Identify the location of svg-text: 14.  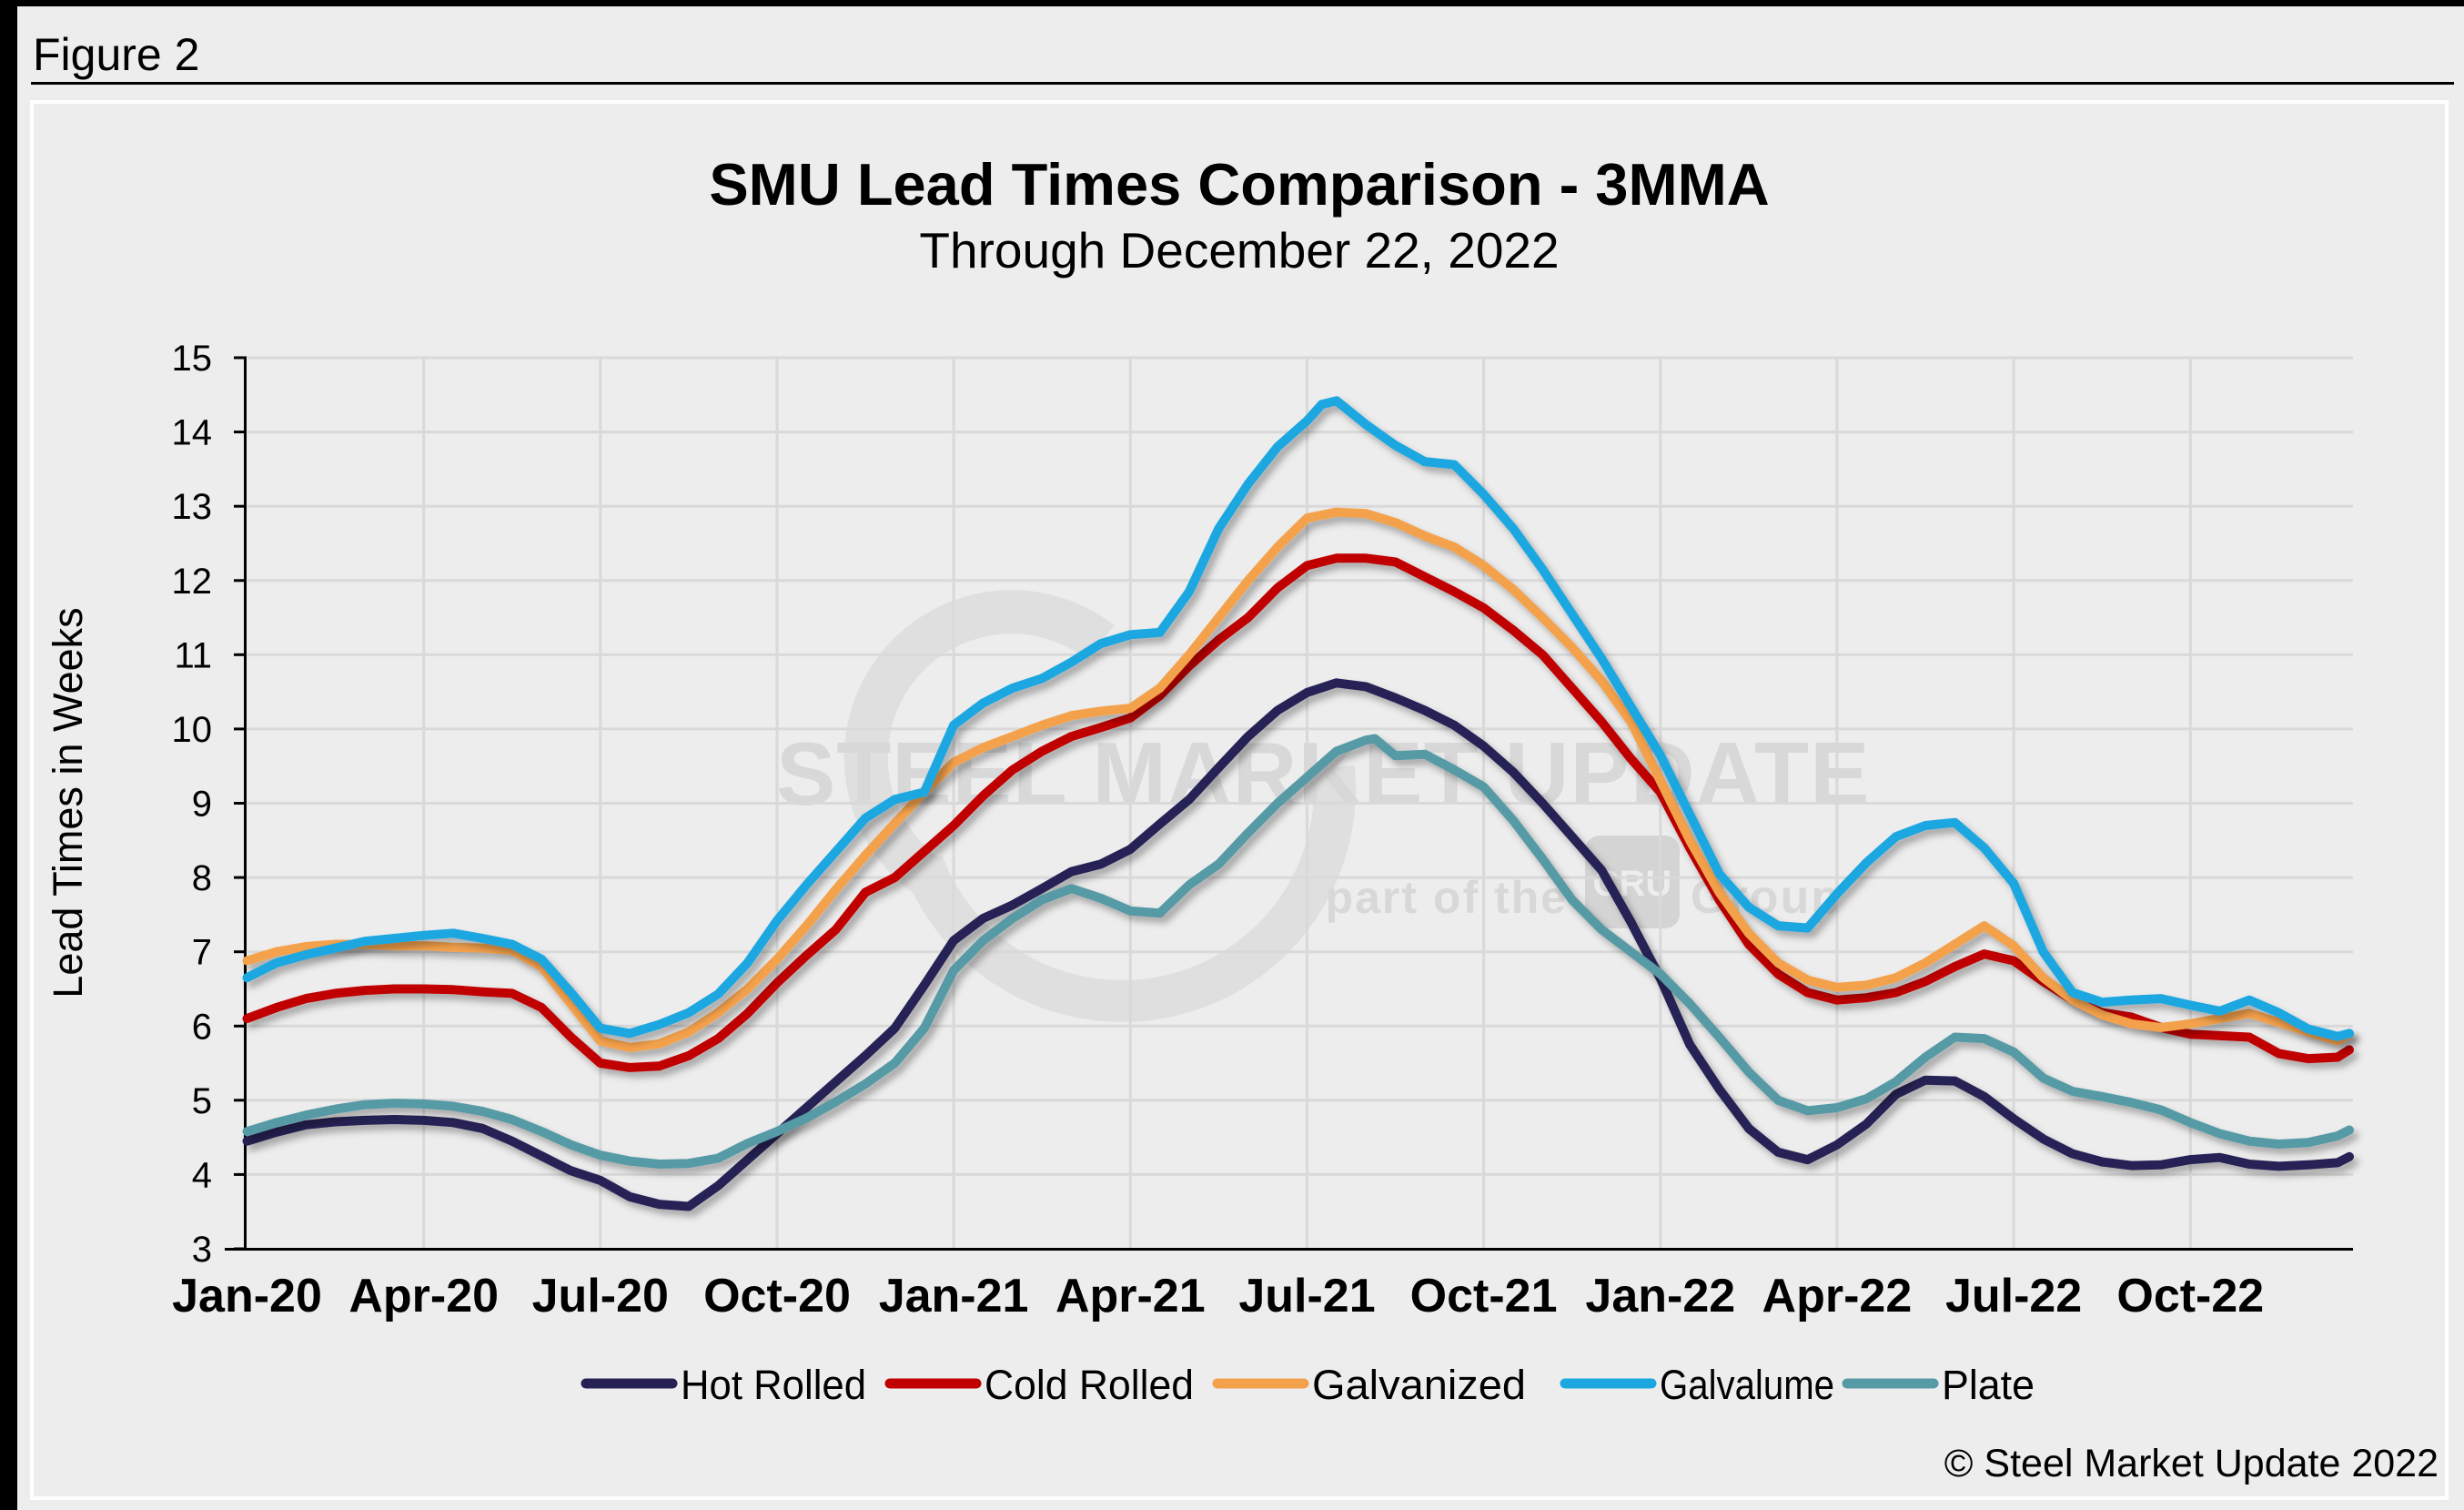
(192, 433).